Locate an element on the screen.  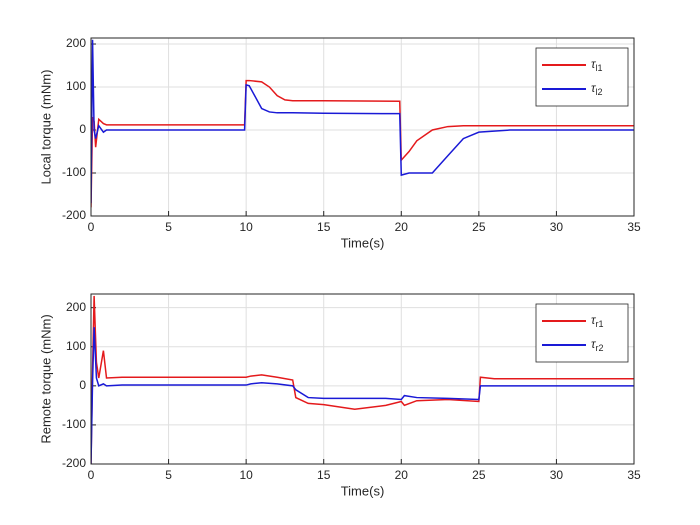
legend-label: τr1 is located at coordinates (597, 321).